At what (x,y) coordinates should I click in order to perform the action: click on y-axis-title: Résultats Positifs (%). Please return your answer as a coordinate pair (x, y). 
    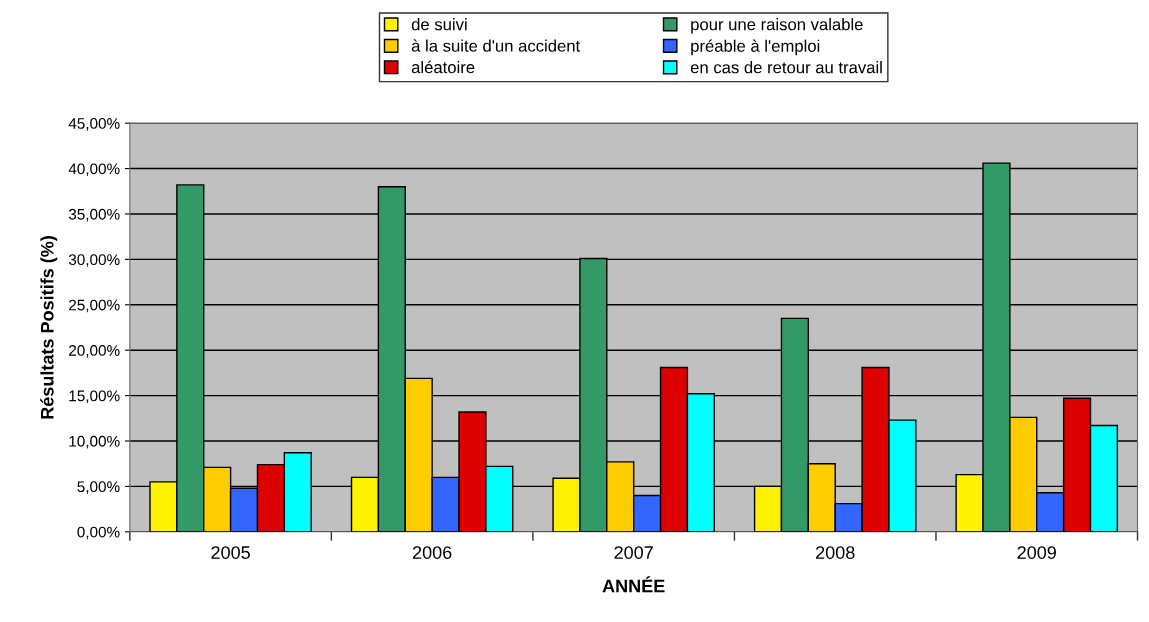
    Looking at the image, I should click on (49, 327).